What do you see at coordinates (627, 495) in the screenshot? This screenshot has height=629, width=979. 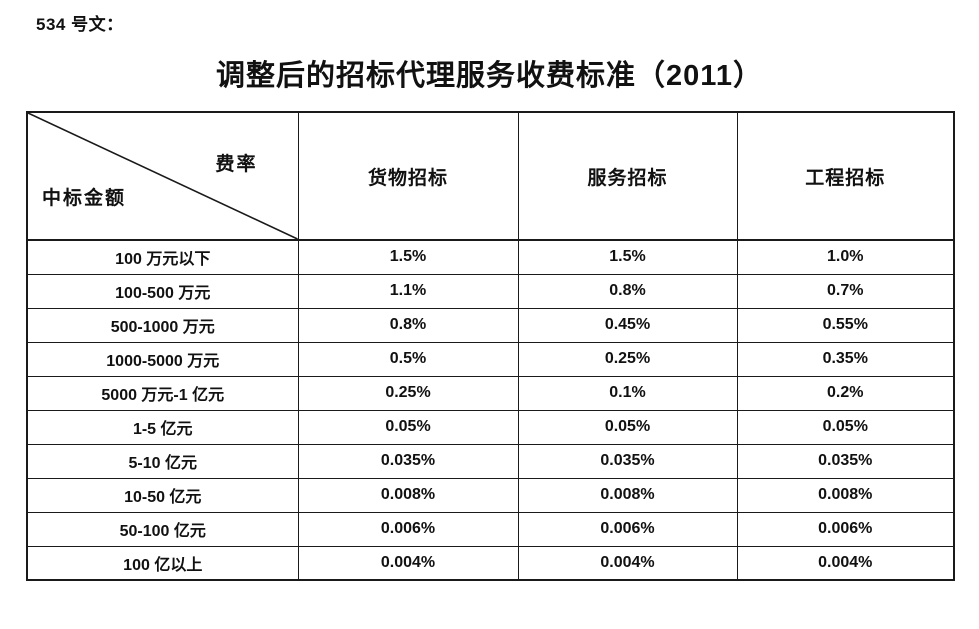 I see `cell-service-rate: 0.008%` at bounding box center [627, 495].